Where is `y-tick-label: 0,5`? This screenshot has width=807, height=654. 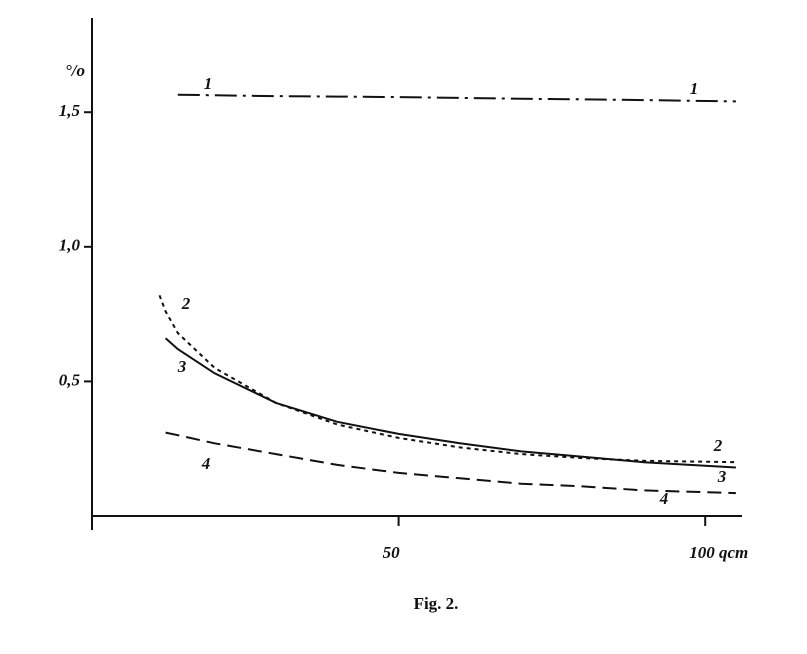
y-tick-label: 0,5 is located at coordinates (70, 379).